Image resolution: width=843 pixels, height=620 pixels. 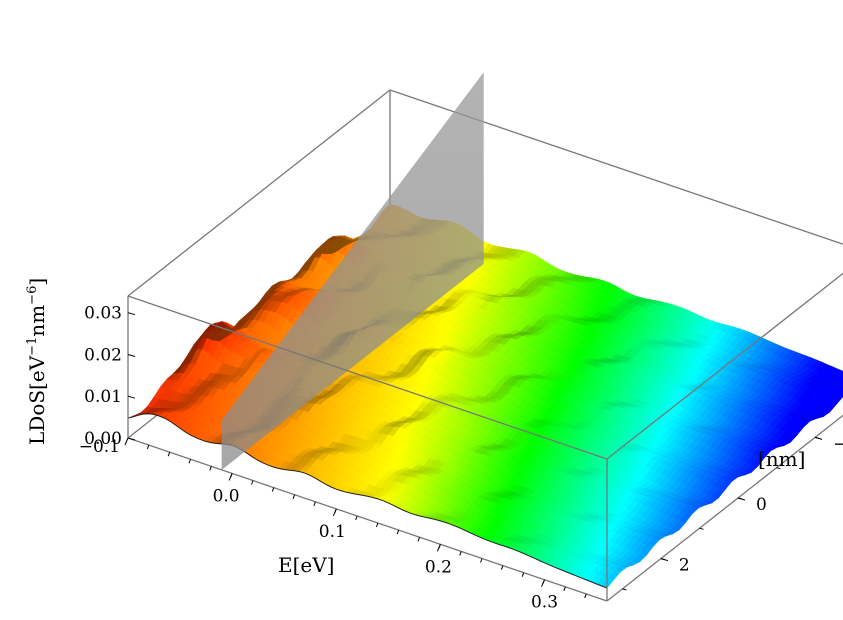 I want to click on x-tick-label: −0.1, so click(x=99, y=447).